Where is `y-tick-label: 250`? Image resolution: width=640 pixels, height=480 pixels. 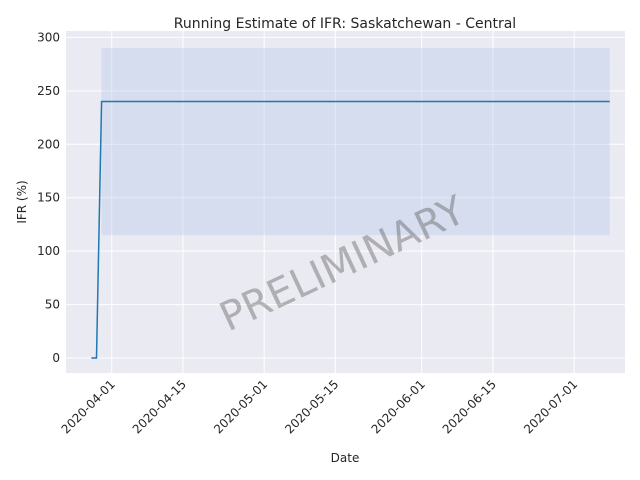 y-tick-label: 250 is located at coordinates (48, 91).